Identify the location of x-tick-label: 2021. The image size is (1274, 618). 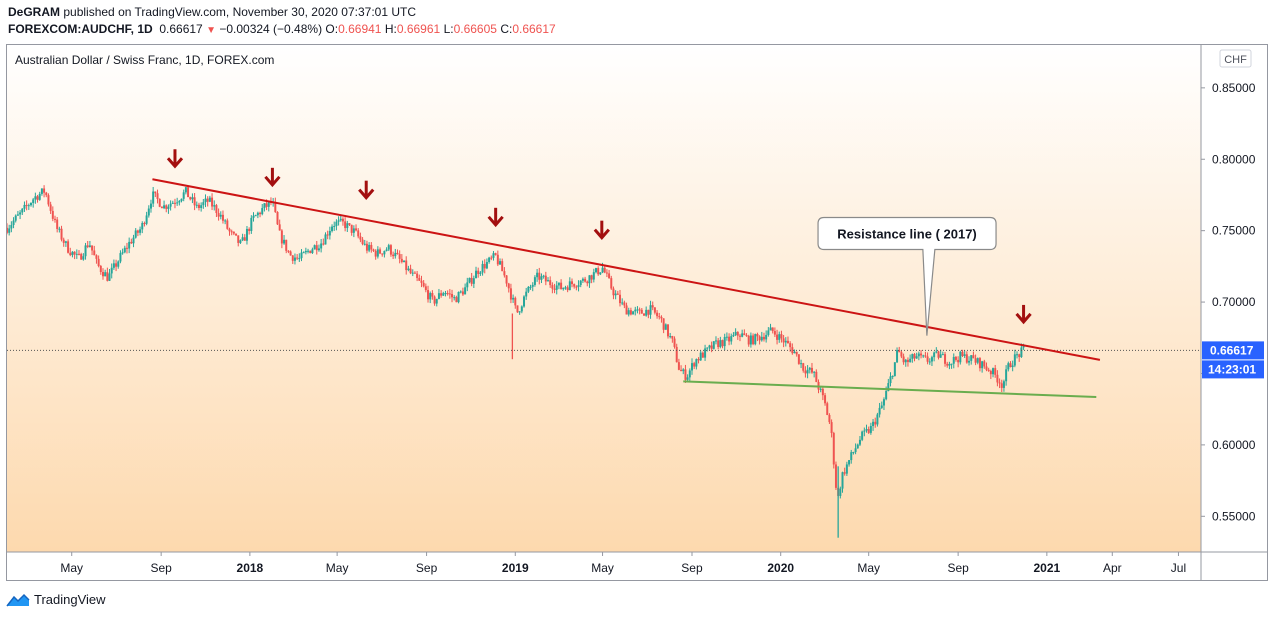
(1046, 568).